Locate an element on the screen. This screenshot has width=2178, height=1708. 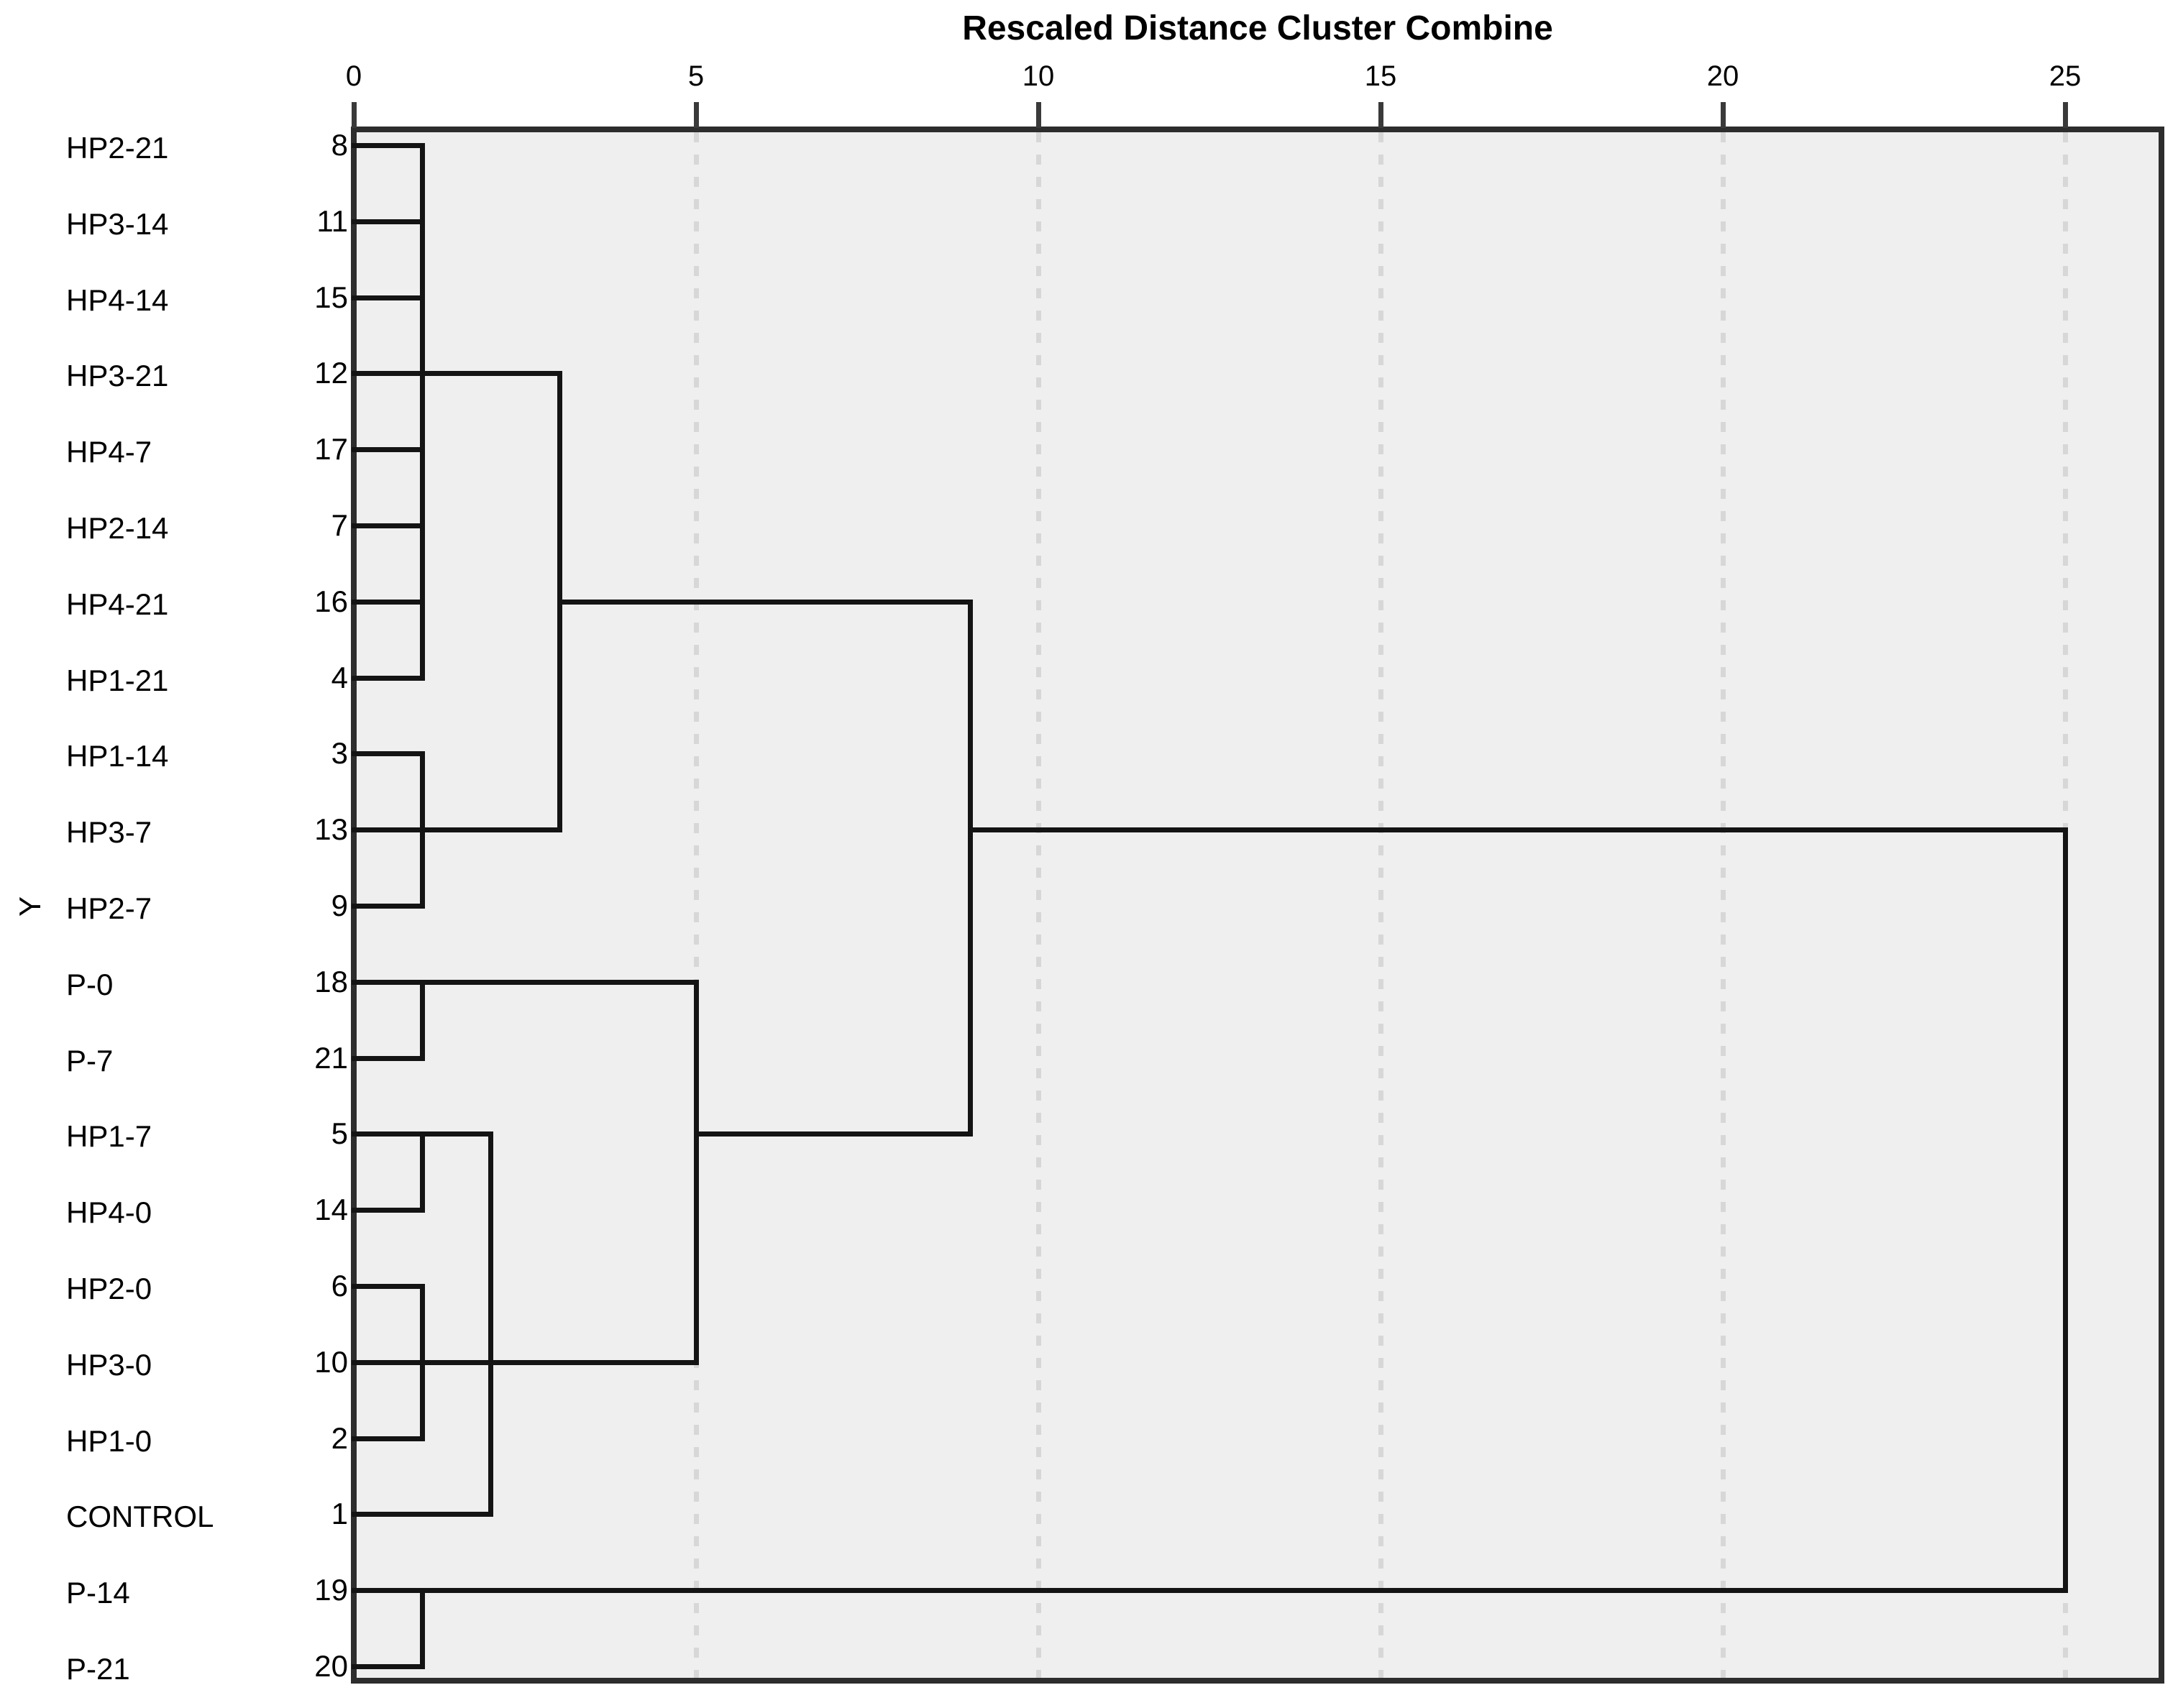
leaf-label-HP2-0: HP2-0 is located at coordinates (109, 1288).